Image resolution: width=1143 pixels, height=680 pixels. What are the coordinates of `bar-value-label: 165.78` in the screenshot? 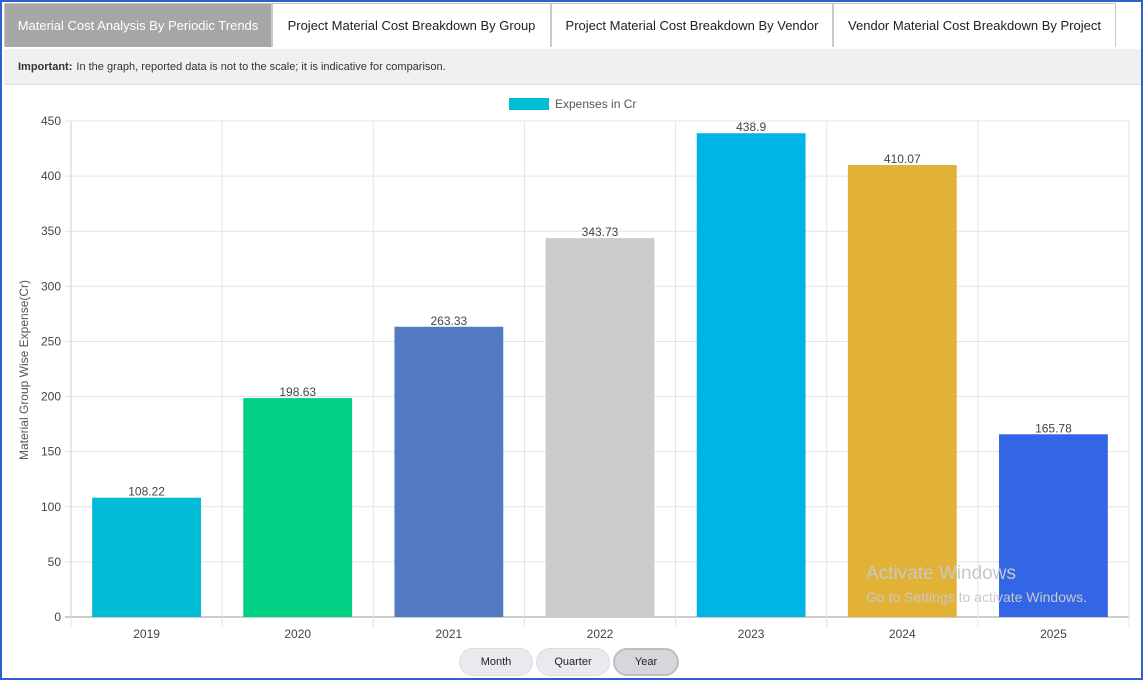 It's located at (1053, 428).